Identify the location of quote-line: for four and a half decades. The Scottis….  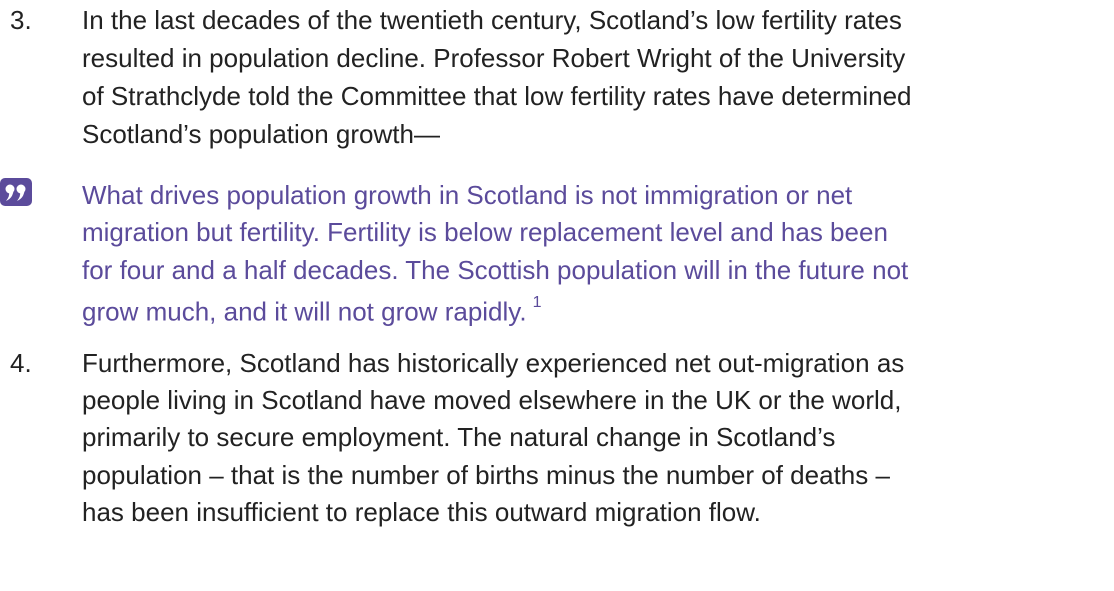
(495, 270).